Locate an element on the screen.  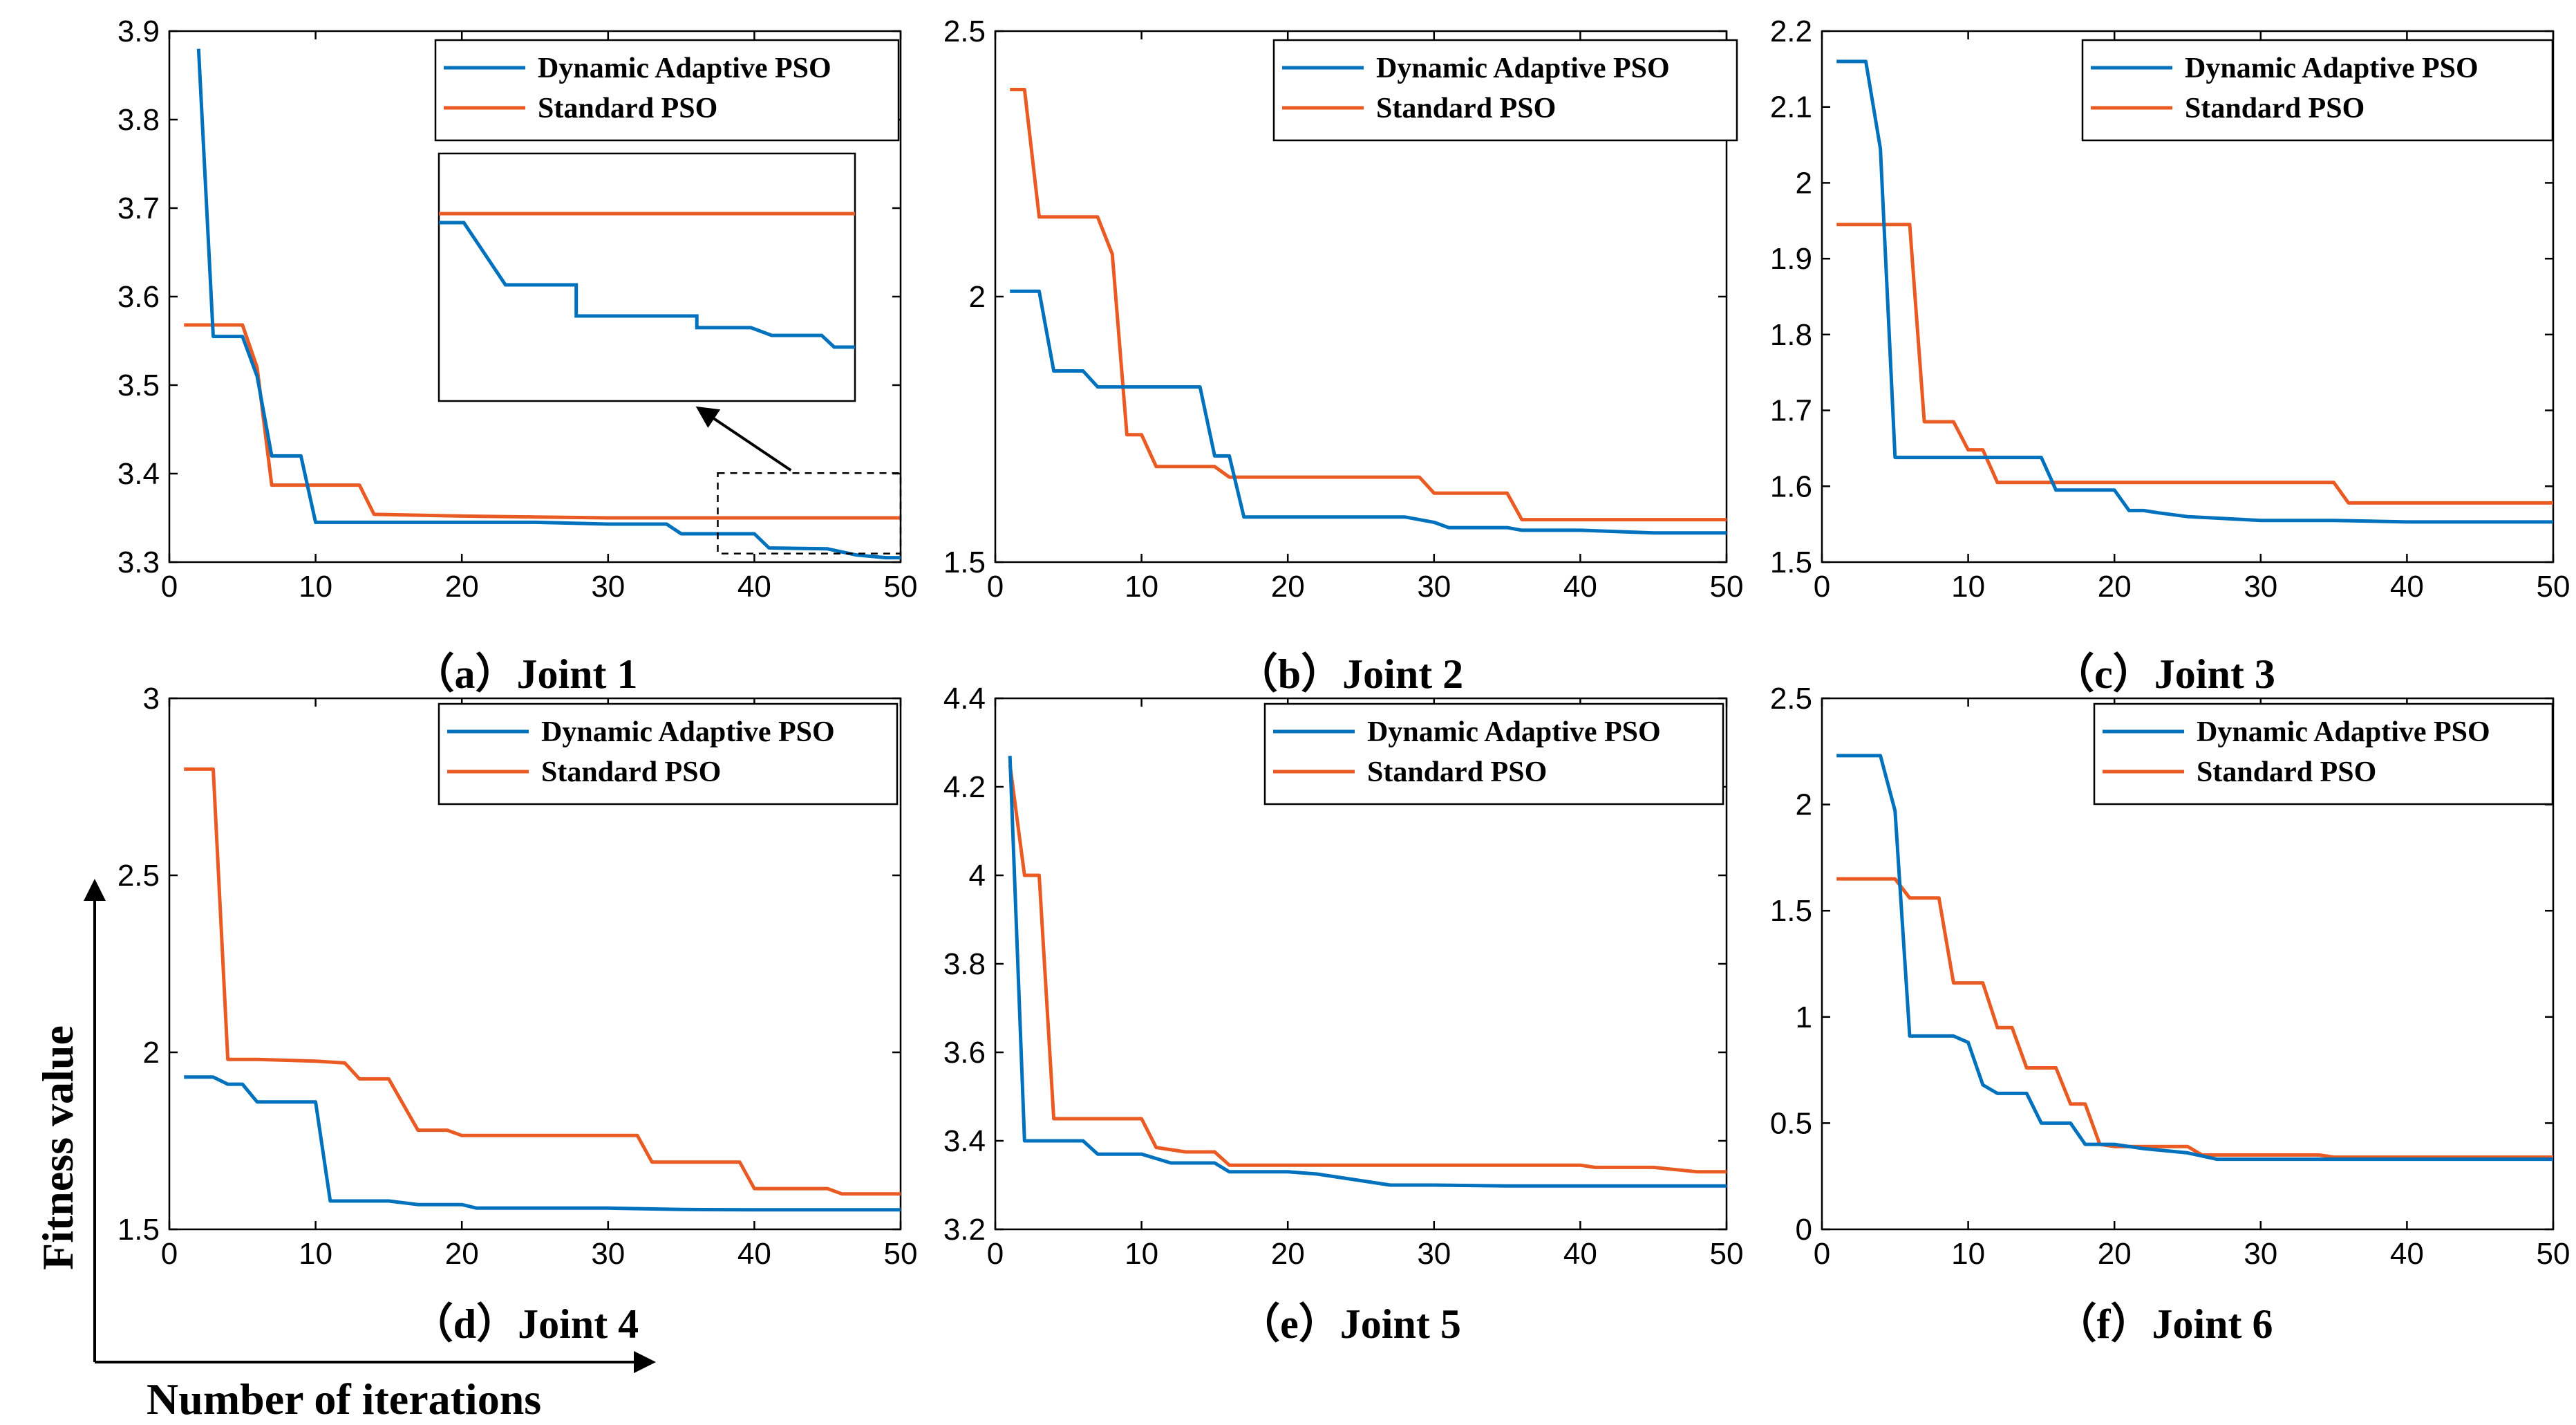
y-tick-label: 3.9 is located at coordinates (138, 31).